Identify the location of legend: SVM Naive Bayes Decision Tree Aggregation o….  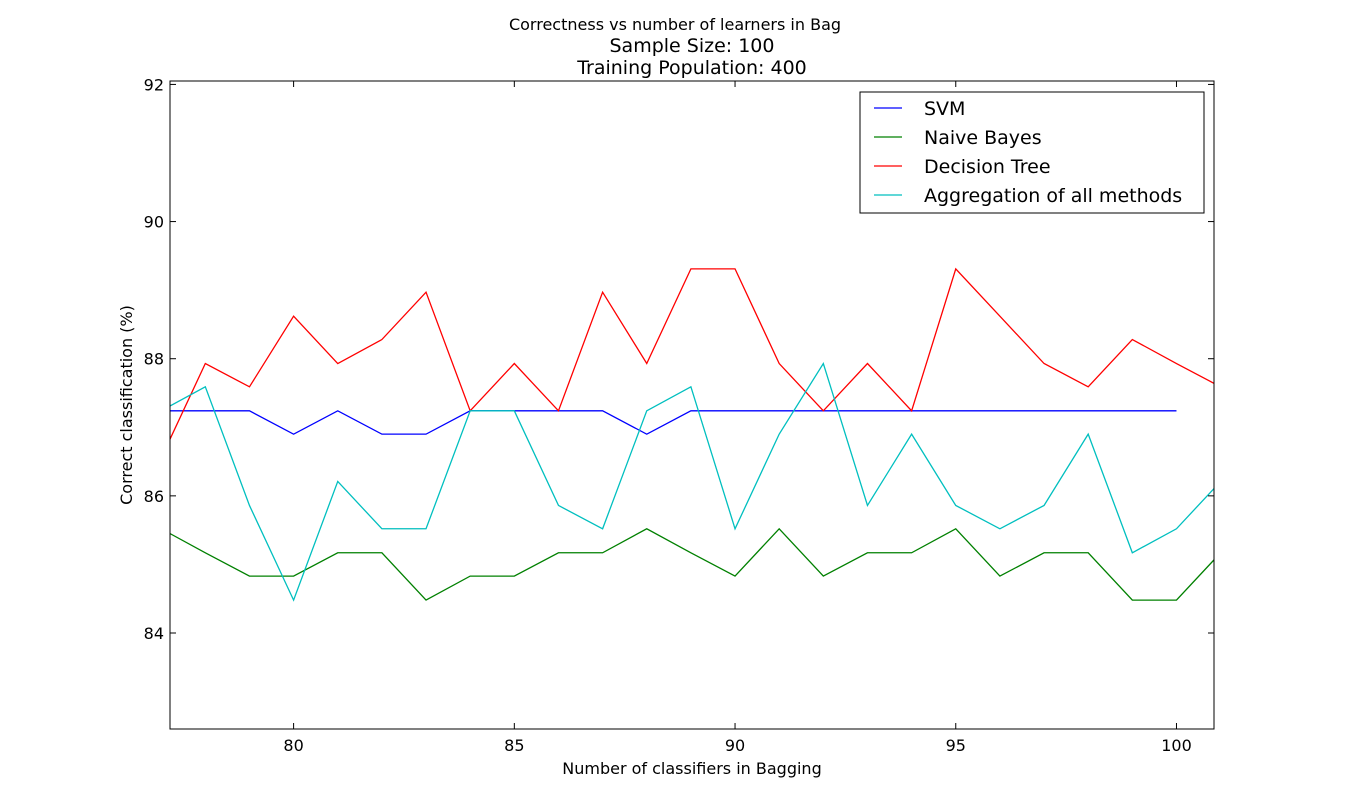
(1032, 152).